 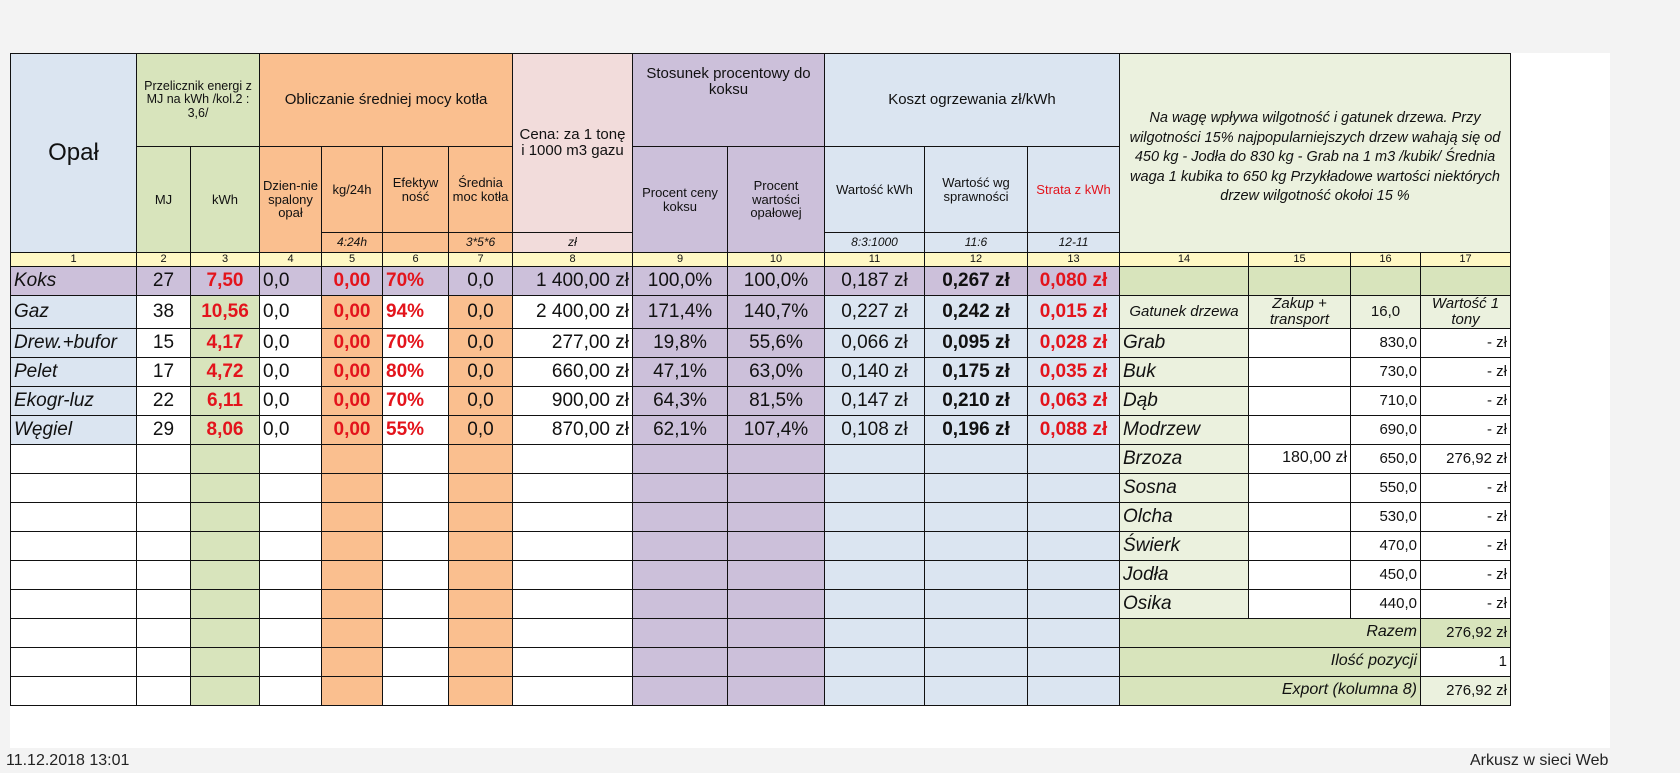 What do you see at coordinates (680, 281) in the screenshot?
I see `percent-price-cell: 100,0%` at bounding box center [680, 281].